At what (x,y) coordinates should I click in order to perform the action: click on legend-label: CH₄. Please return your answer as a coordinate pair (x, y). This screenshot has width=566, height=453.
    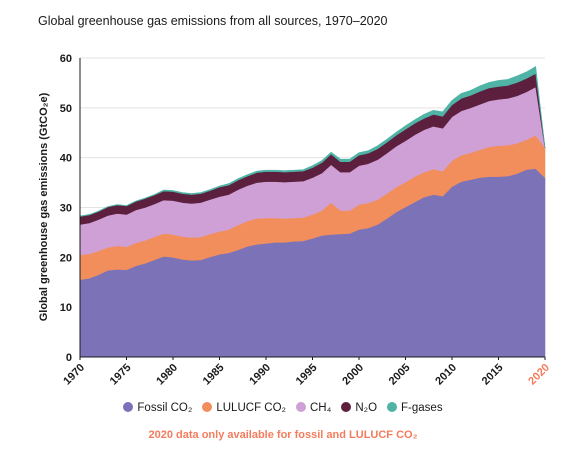
    Looking at the image, I should click on (321, 408).